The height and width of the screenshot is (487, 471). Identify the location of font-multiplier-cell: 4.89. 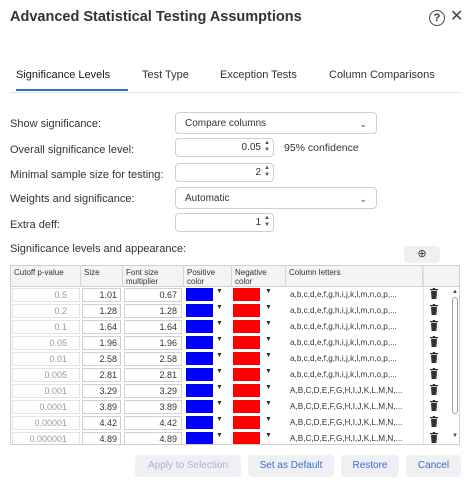
(153, 438).